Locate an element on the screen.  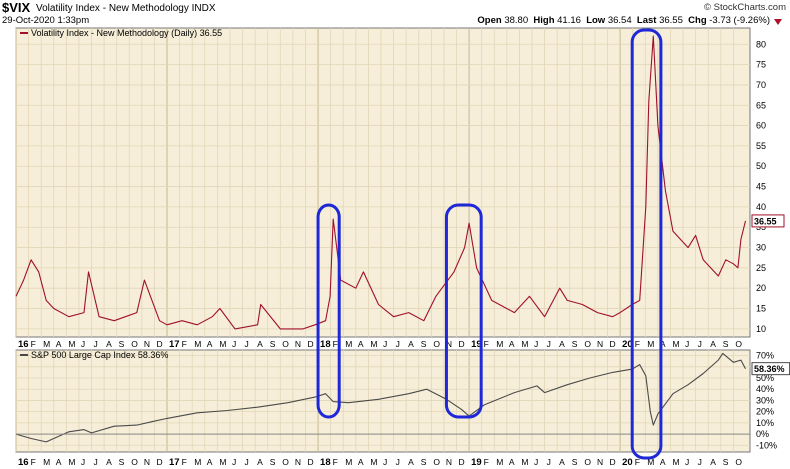
y-tick-label: 75 is located at coordinates (761, 65).